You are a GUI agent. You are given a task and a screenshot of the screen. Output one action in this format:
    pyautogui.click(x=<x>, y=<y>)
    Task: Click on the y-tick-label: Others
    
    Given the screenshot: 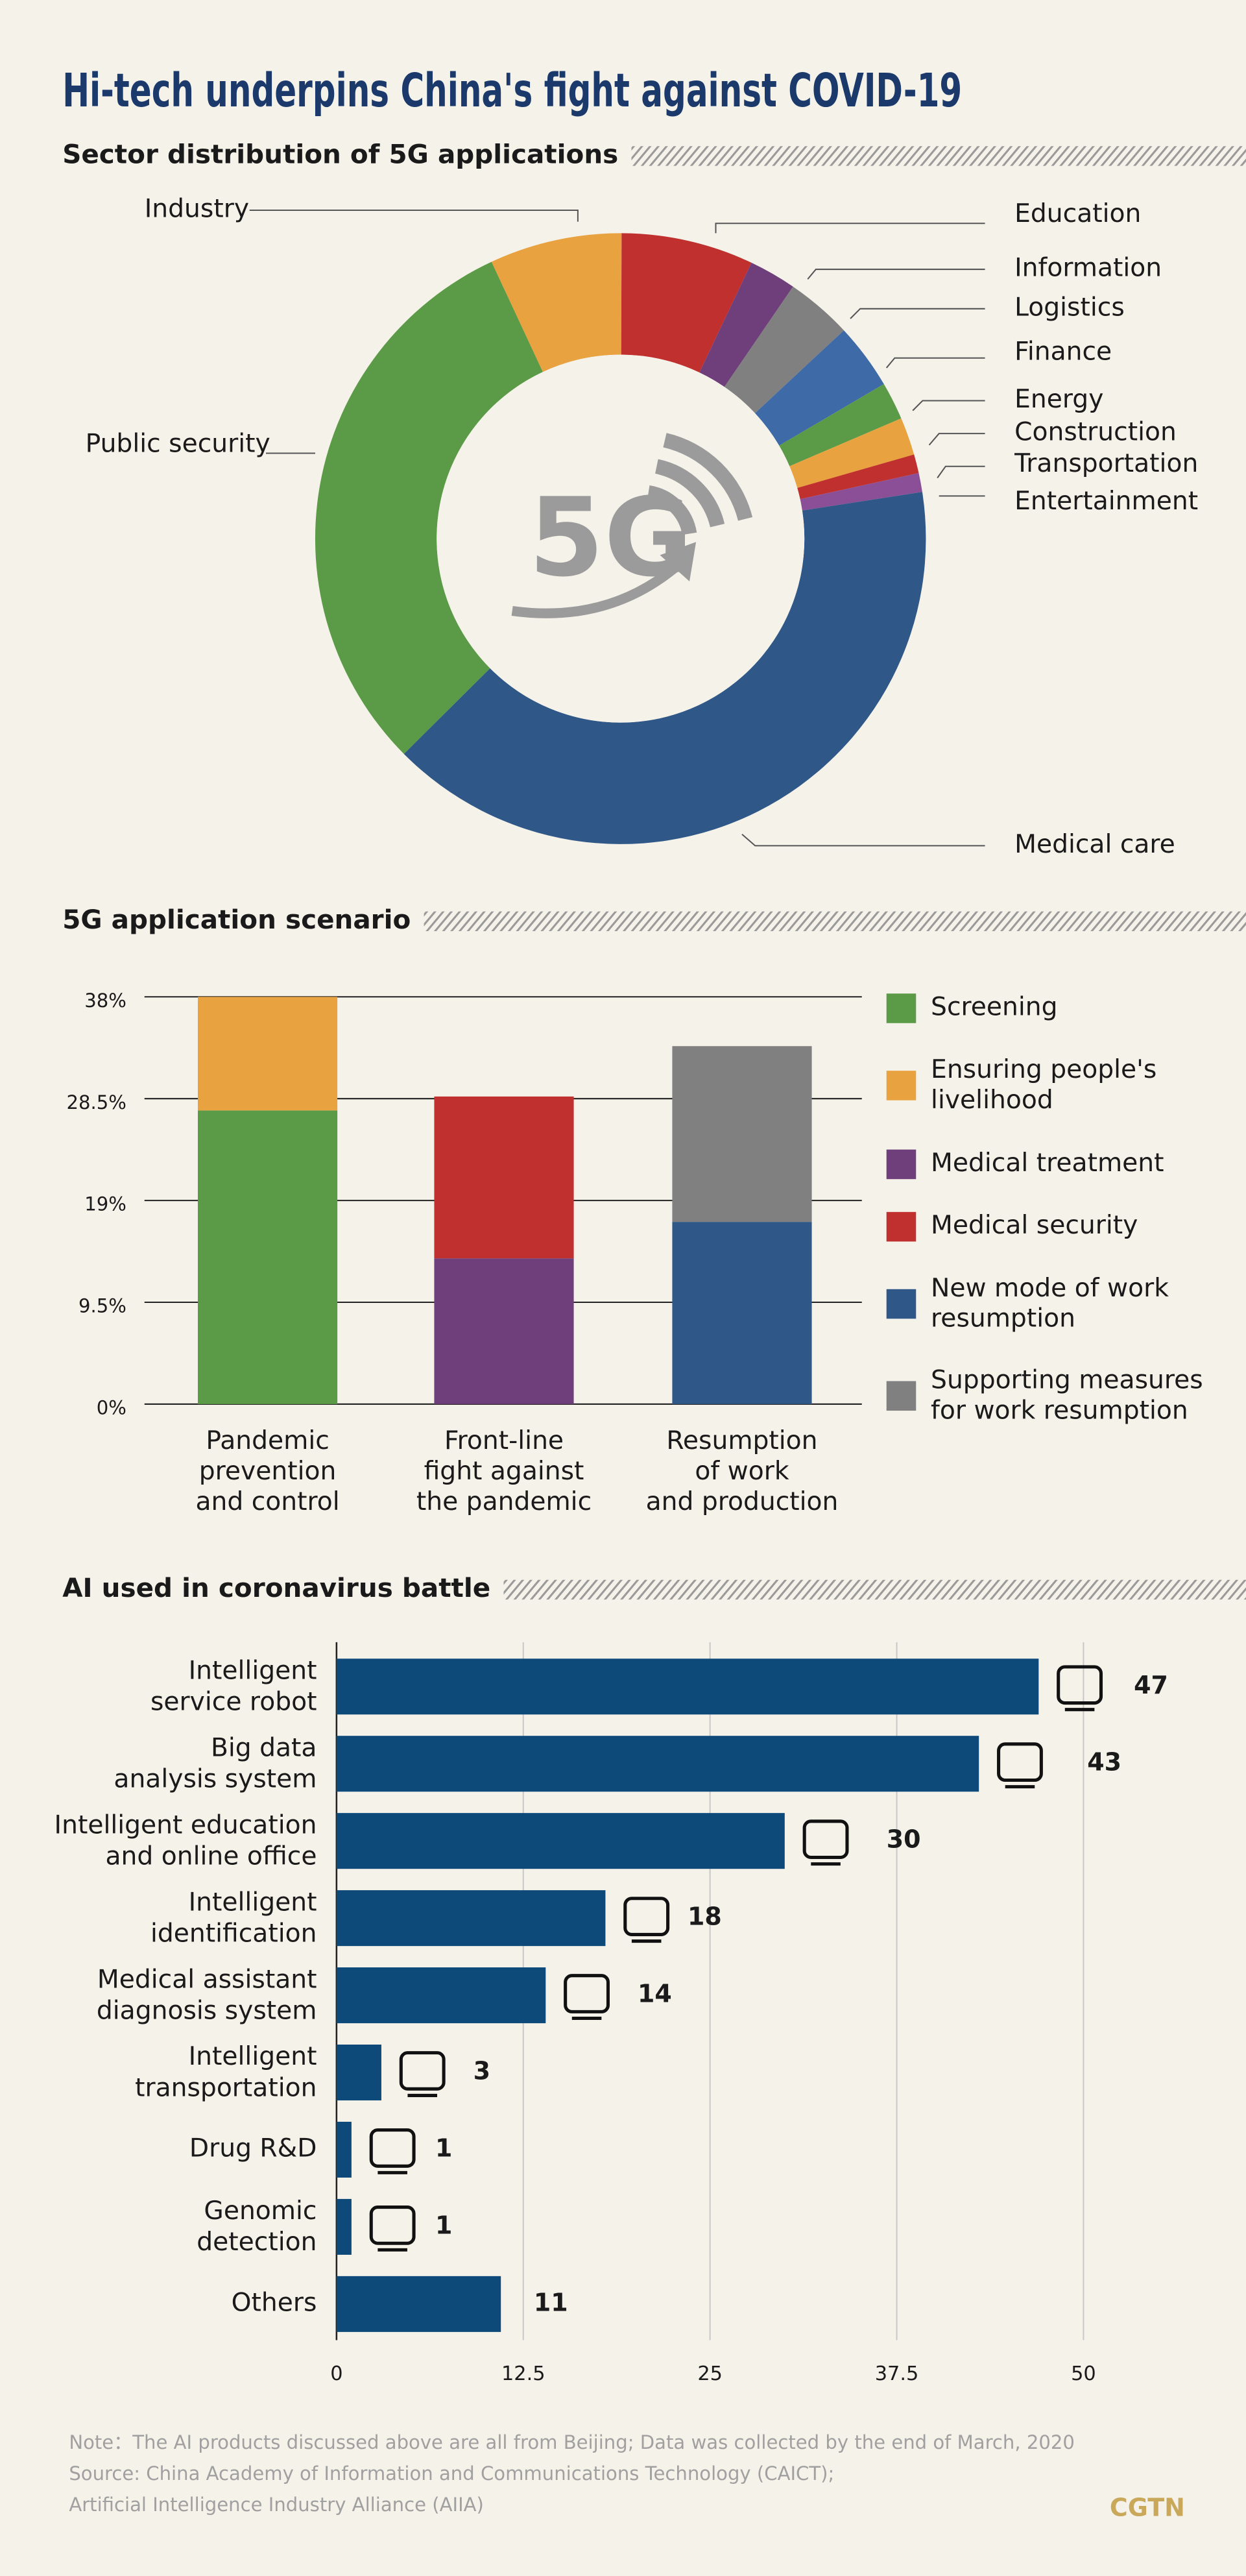 What is the action you would take?
    pyautogui.click(x=274, y=2302)
    